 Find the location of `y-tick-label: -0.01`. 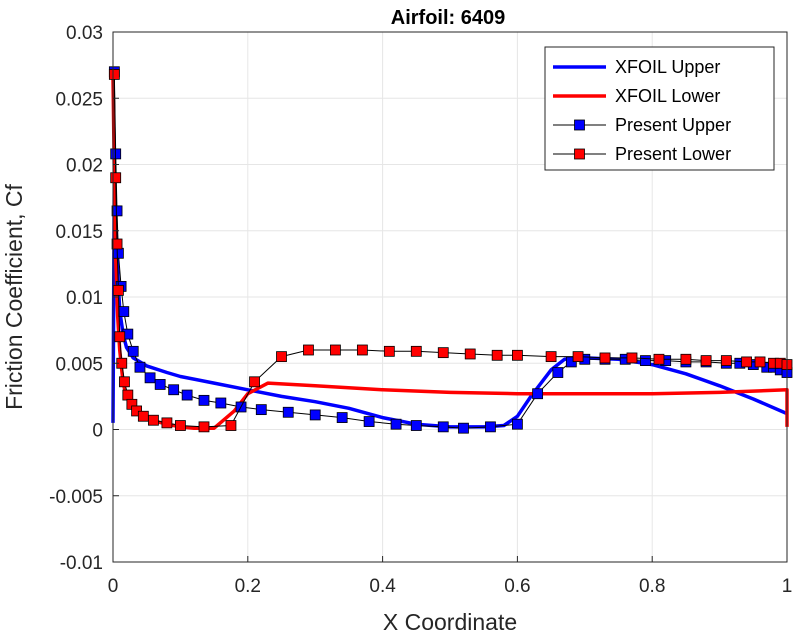

y-tick-label: -0.01 is located at coordinates (81, 563).